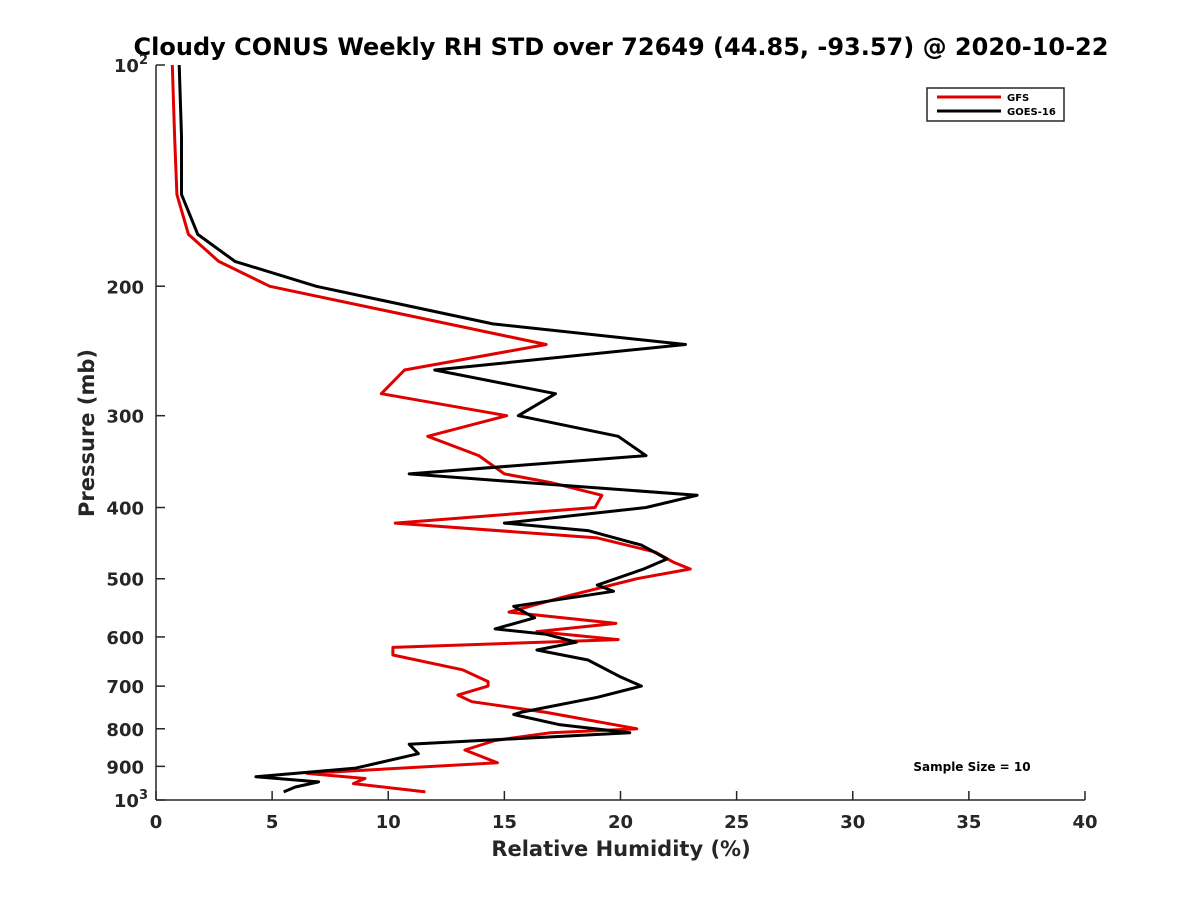 Image resolution: width=1200 pixels, height=900 pixels. I want to click on y-tick-label: 900, so click(125, 767).